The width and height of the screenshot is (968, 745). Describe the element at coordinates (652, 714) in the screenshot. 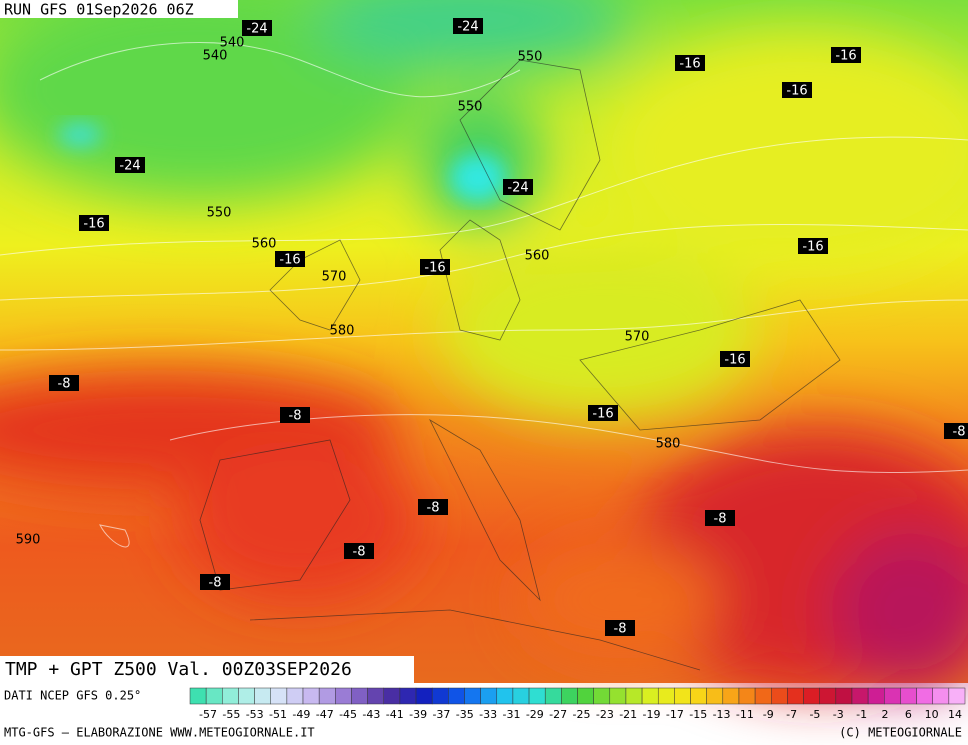

I see `colorbar-label: -19` at that location.